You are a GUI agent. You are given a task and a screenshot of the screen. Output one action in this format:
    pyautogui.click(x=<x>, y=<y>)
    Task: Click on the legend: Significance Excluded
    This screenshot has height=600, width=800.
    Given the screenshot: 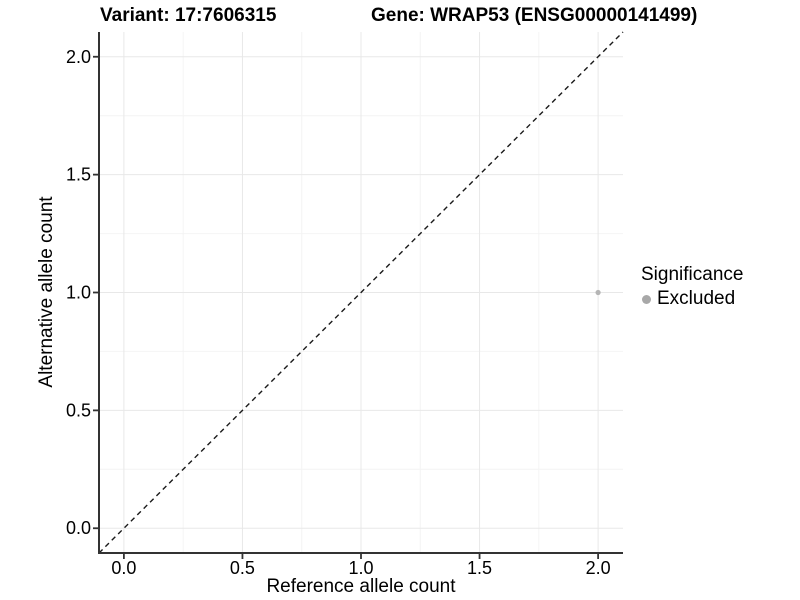 What is the action you would take?
    pyautogui.click(x=692, y=287)
    